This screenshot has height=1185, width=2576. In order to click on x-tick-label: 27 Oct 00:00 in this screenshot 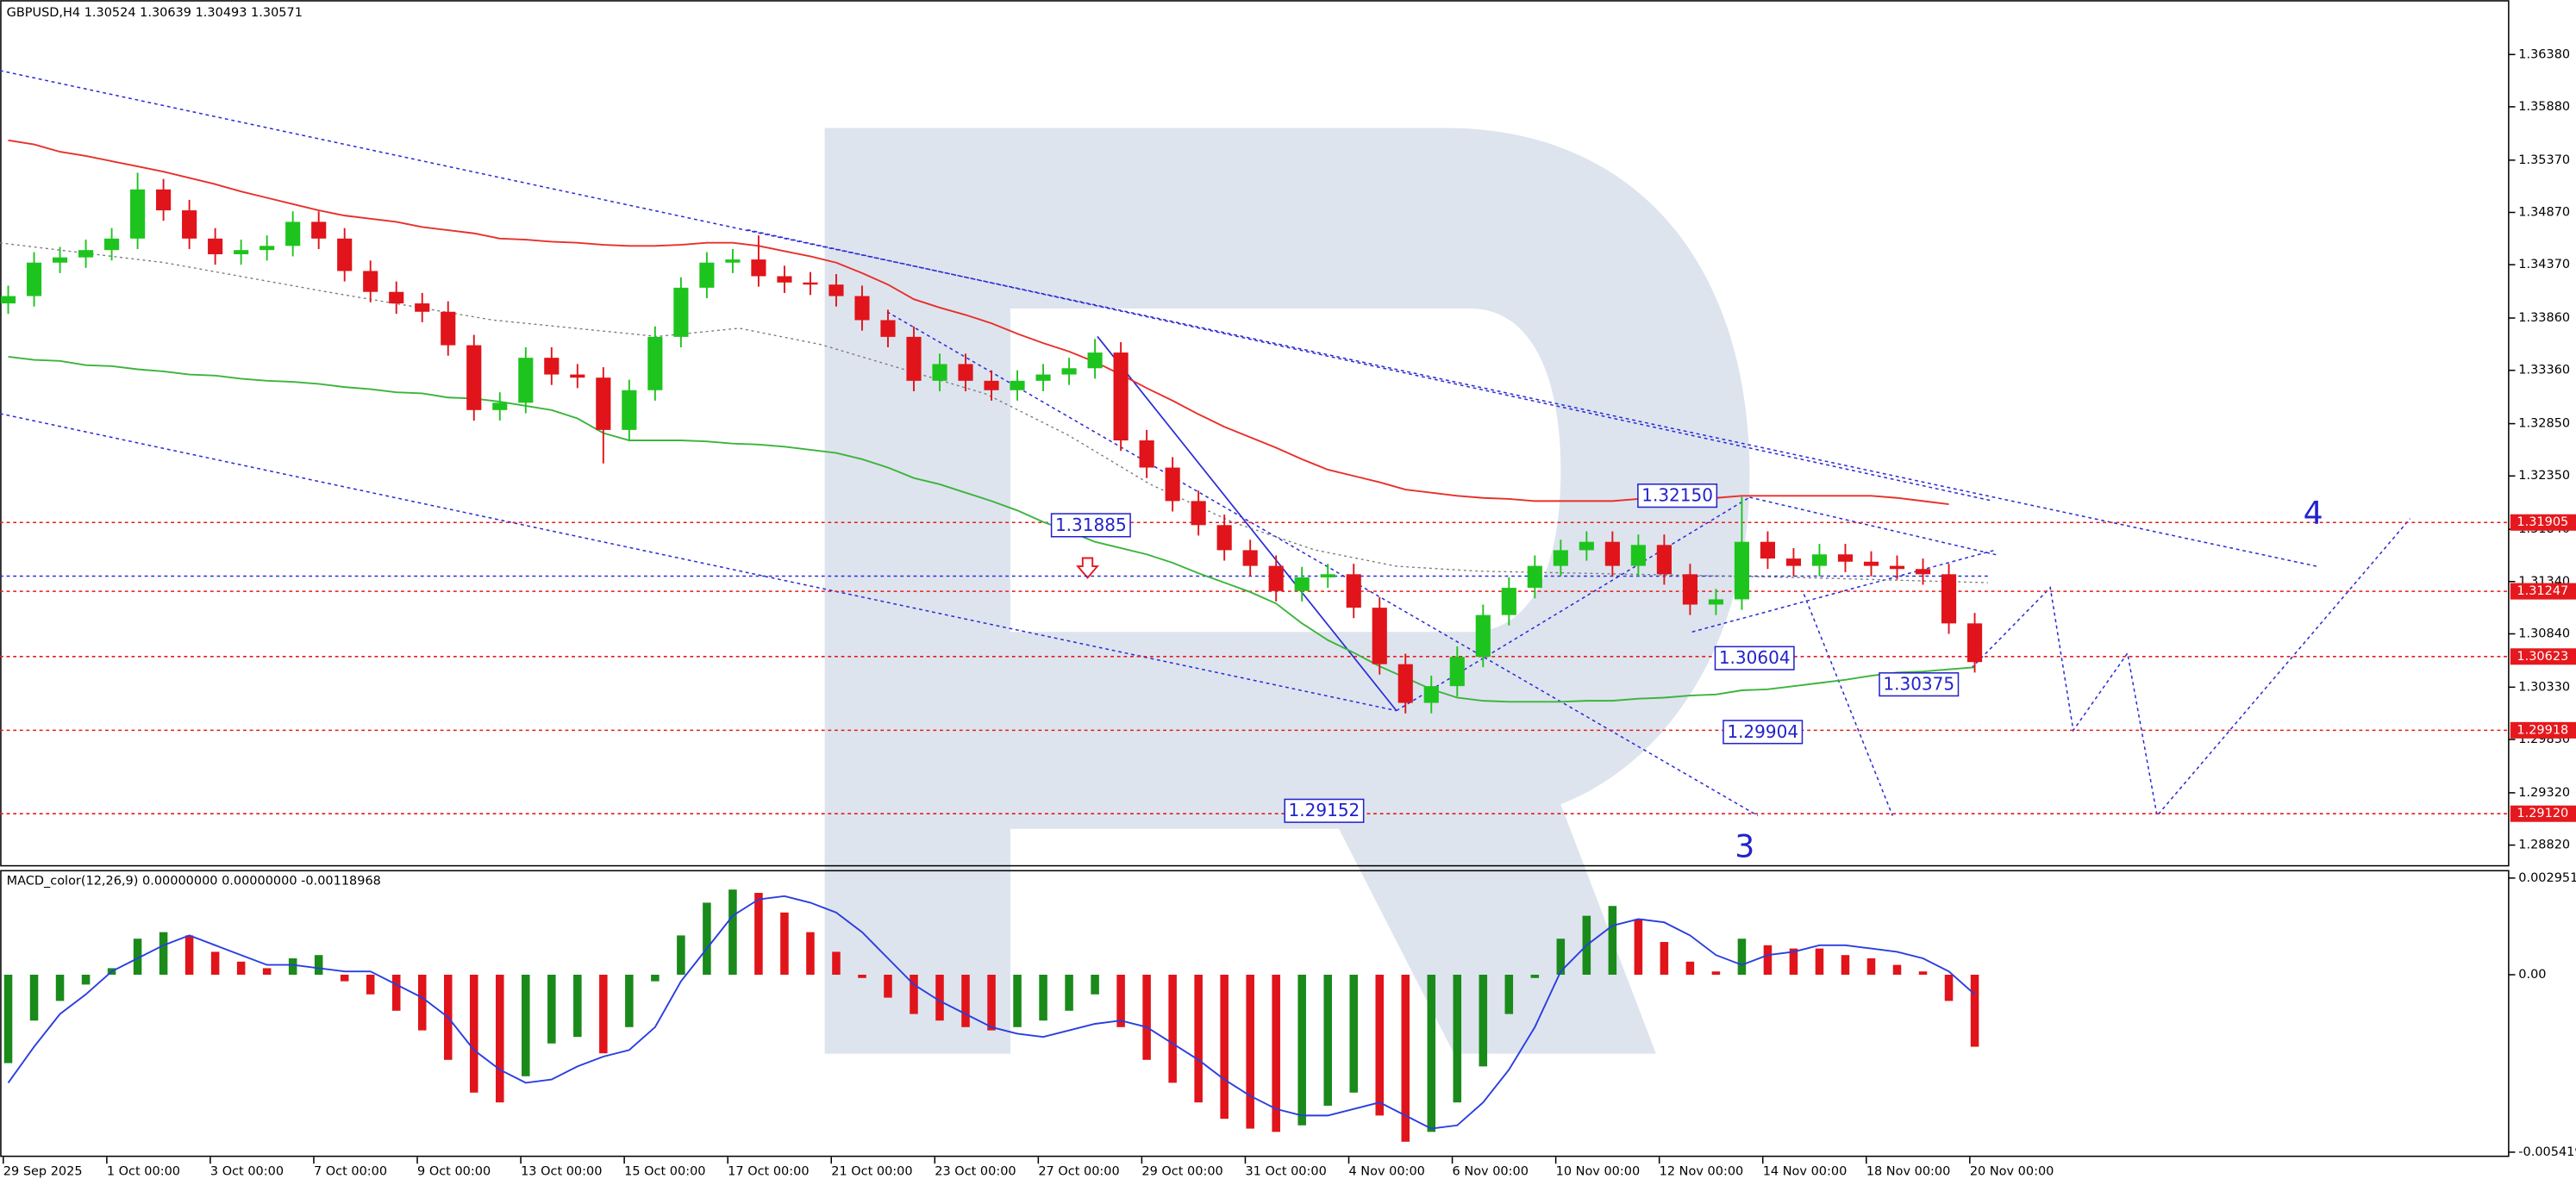, I will do `click(1078, 1172)`.